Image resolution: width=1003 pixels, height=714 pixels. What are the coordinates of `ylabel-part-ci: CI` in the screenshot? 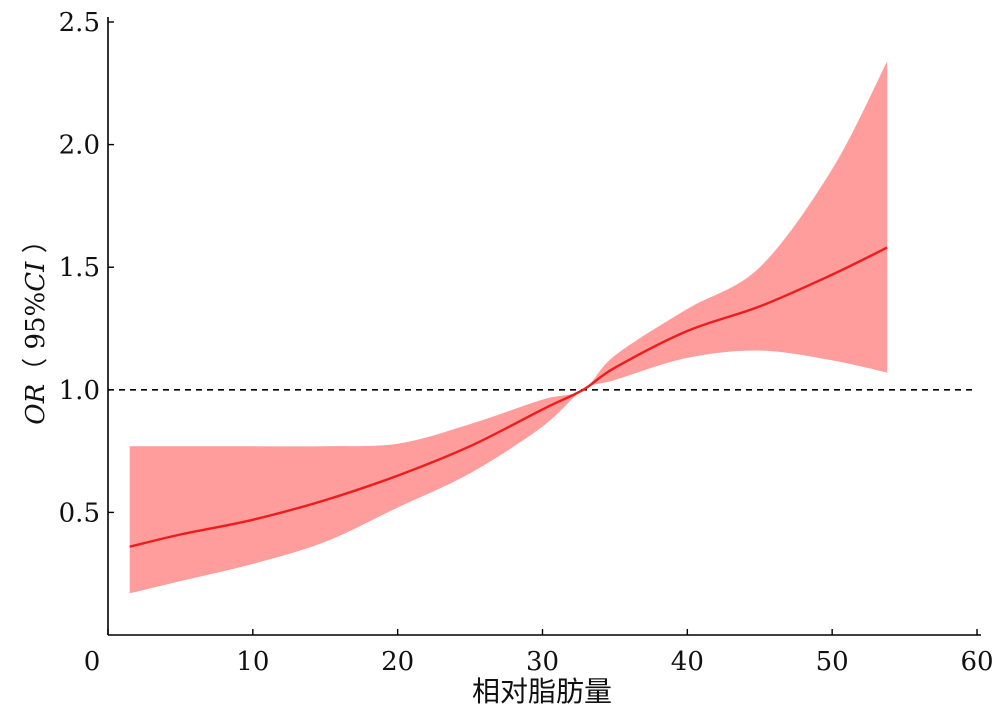 It's located at (36, 276).